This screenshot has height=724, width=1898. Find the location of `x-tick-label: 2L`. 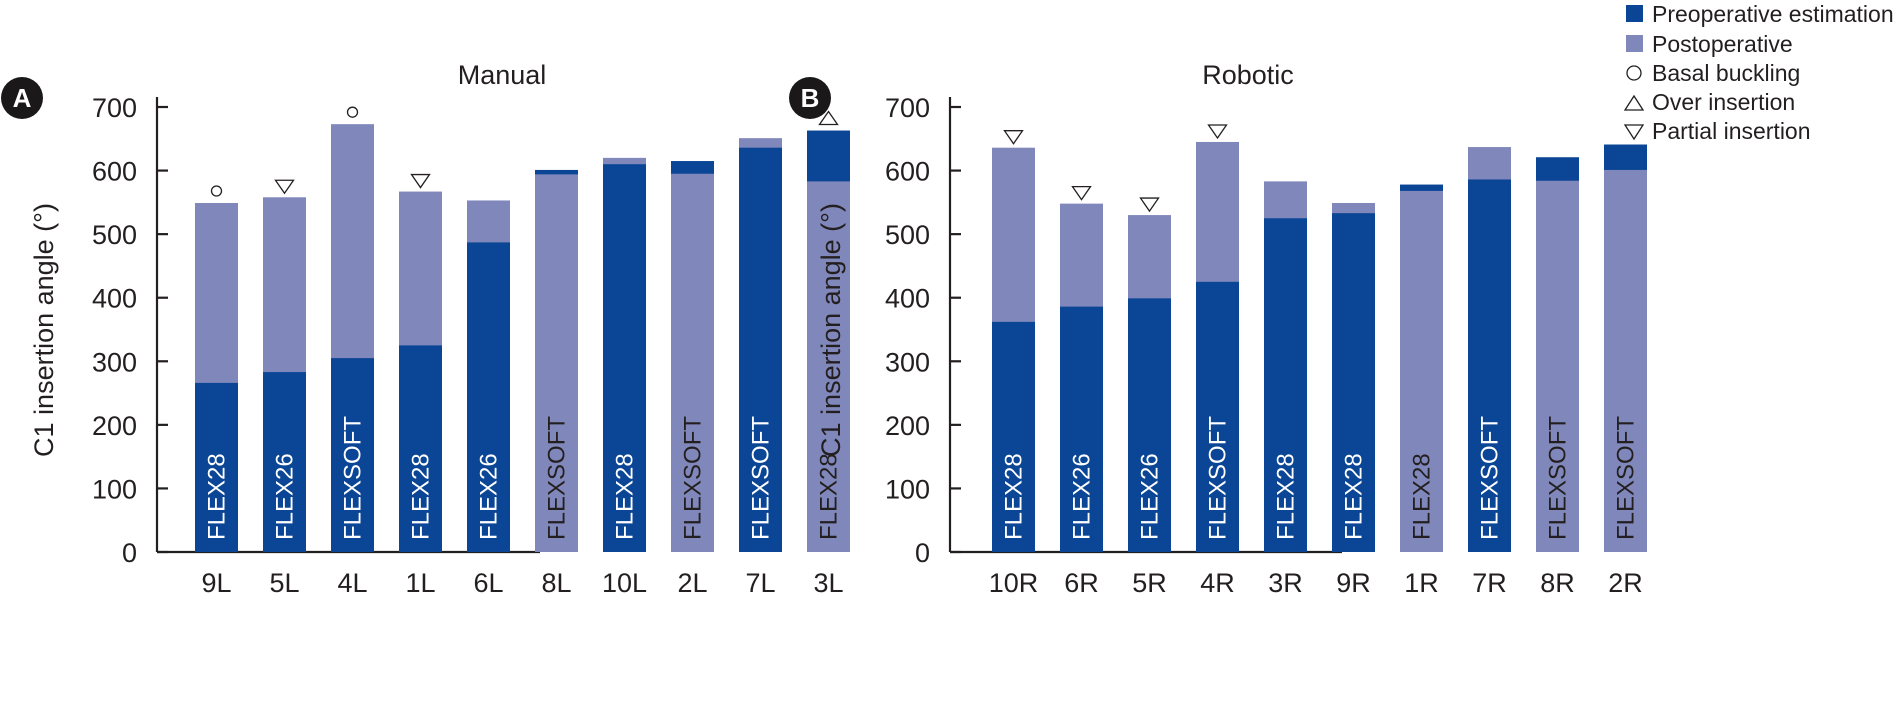

x-tick-label: 2L is located at coordinates (692, 583).